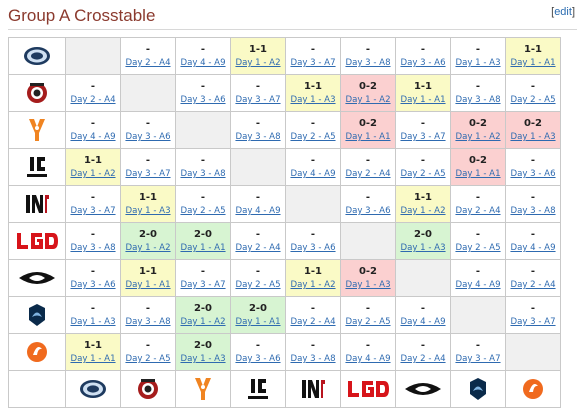 This screenshot has height=420, width=585. I want to click on match-cell: - Day 3 - A8, so click(478, 93).